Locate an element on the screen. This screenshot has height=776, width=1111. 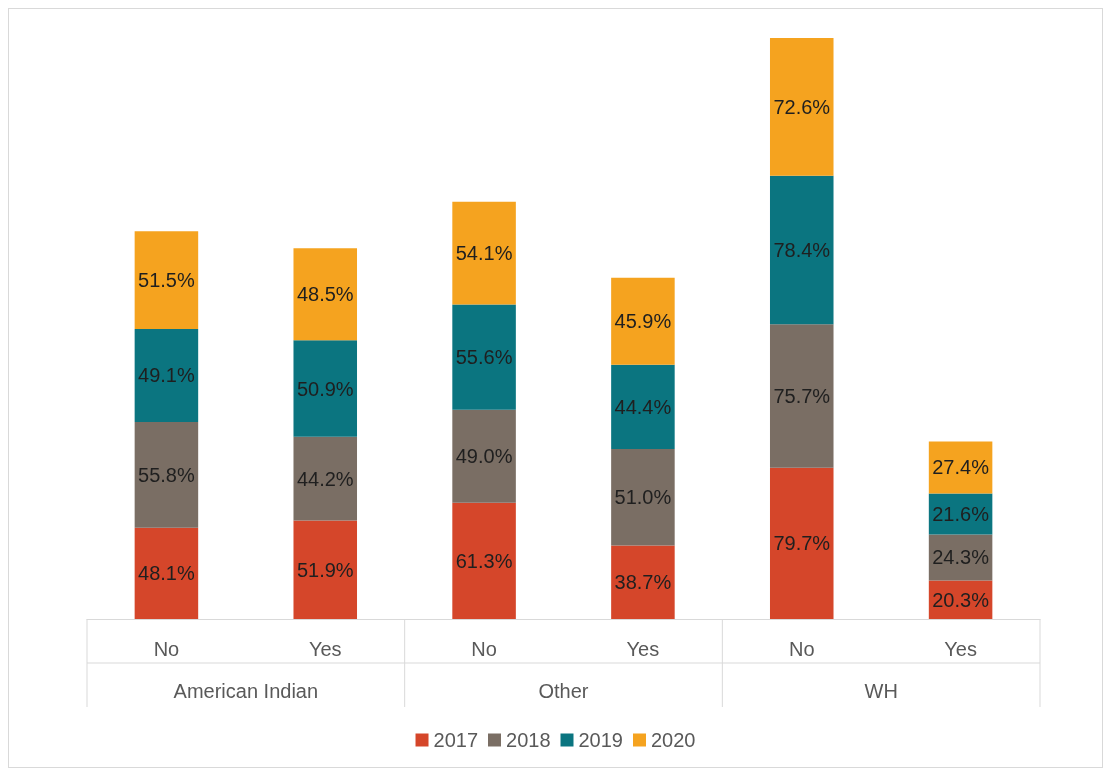
data-label: 72.6% is located at coordinates (802, 106).